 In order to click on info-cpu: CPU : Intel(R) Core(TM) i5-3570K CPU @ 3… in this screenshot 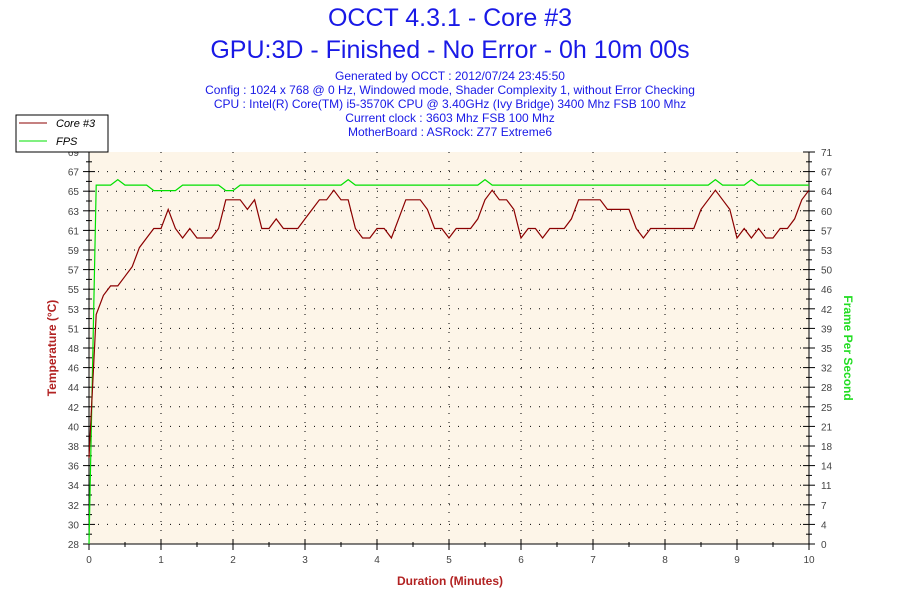, I will do `click(450, 104)`.